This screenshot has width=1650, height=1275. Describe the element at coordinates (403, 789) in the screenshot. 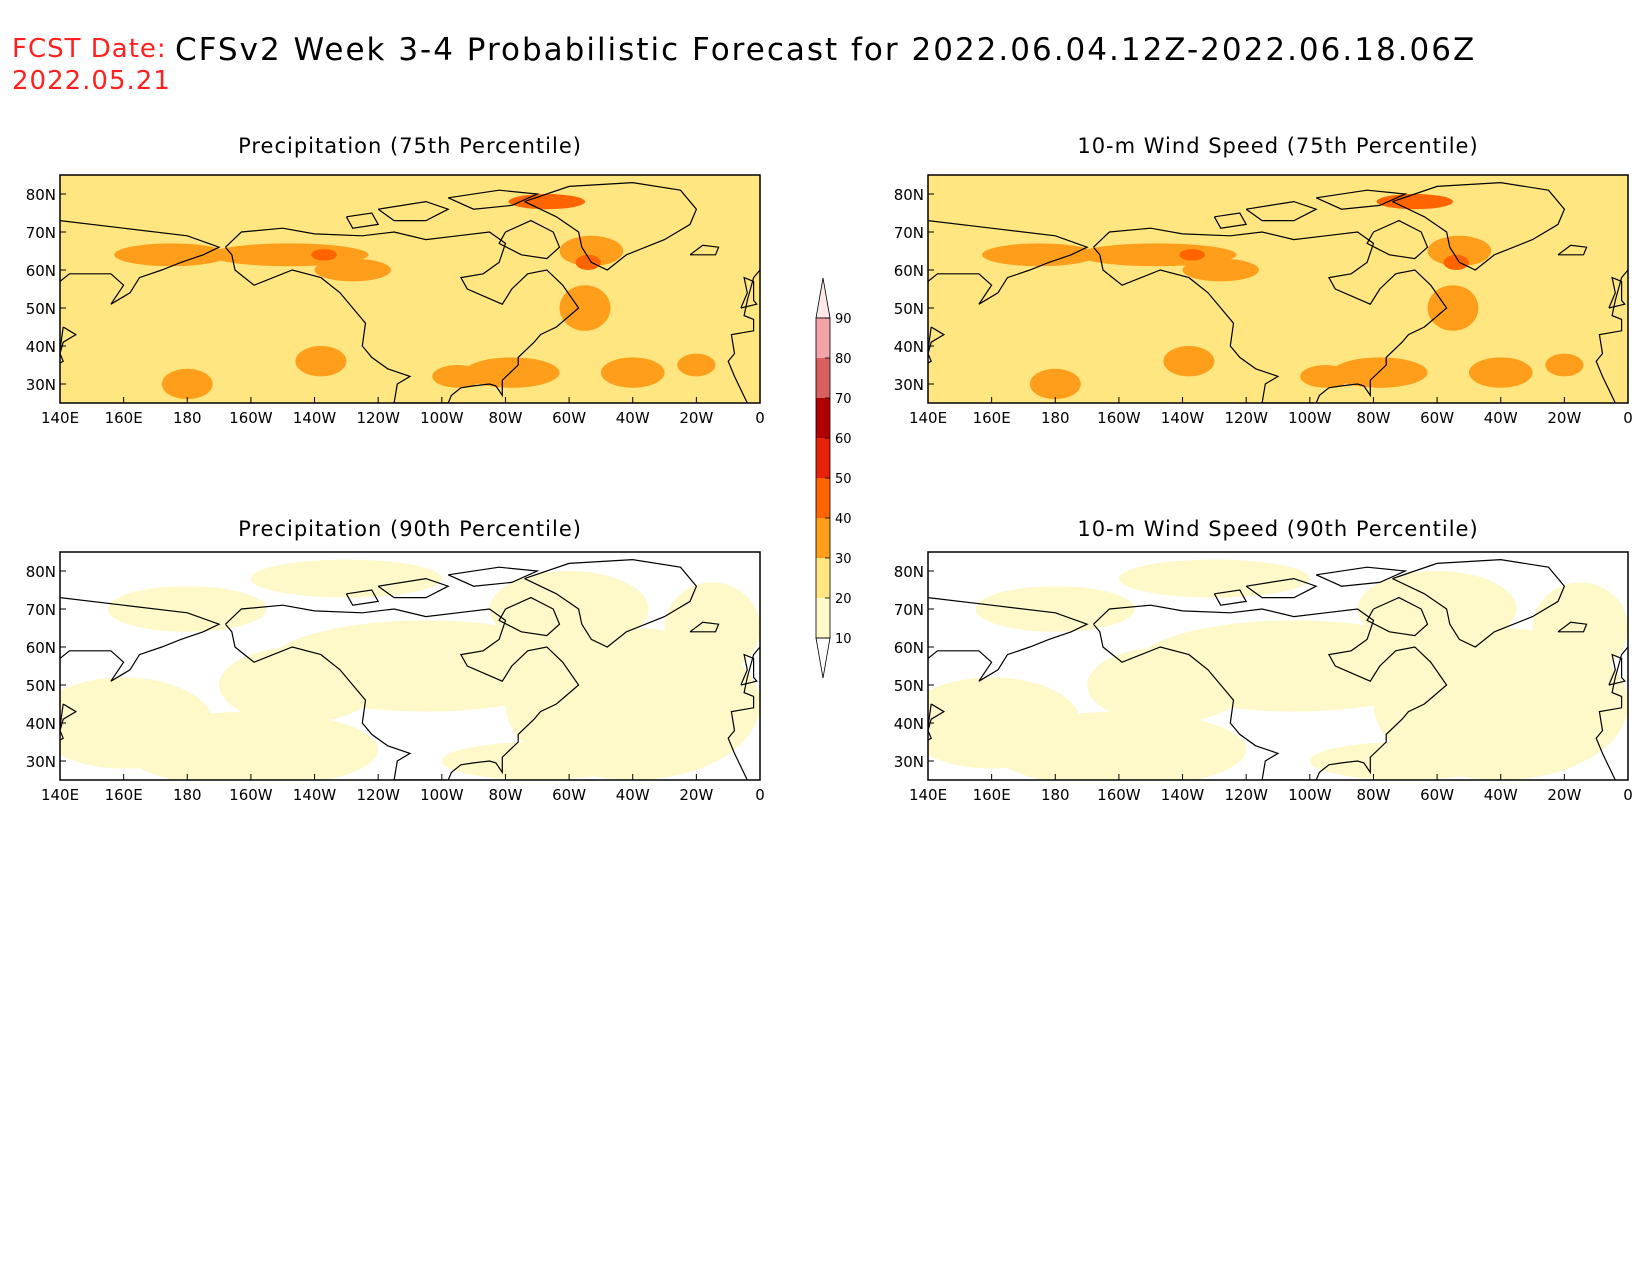

I see `lon-axis: 140E 160E 180 160W 140W 120W 100W 80W 60W 40W 20W 0` at that location.